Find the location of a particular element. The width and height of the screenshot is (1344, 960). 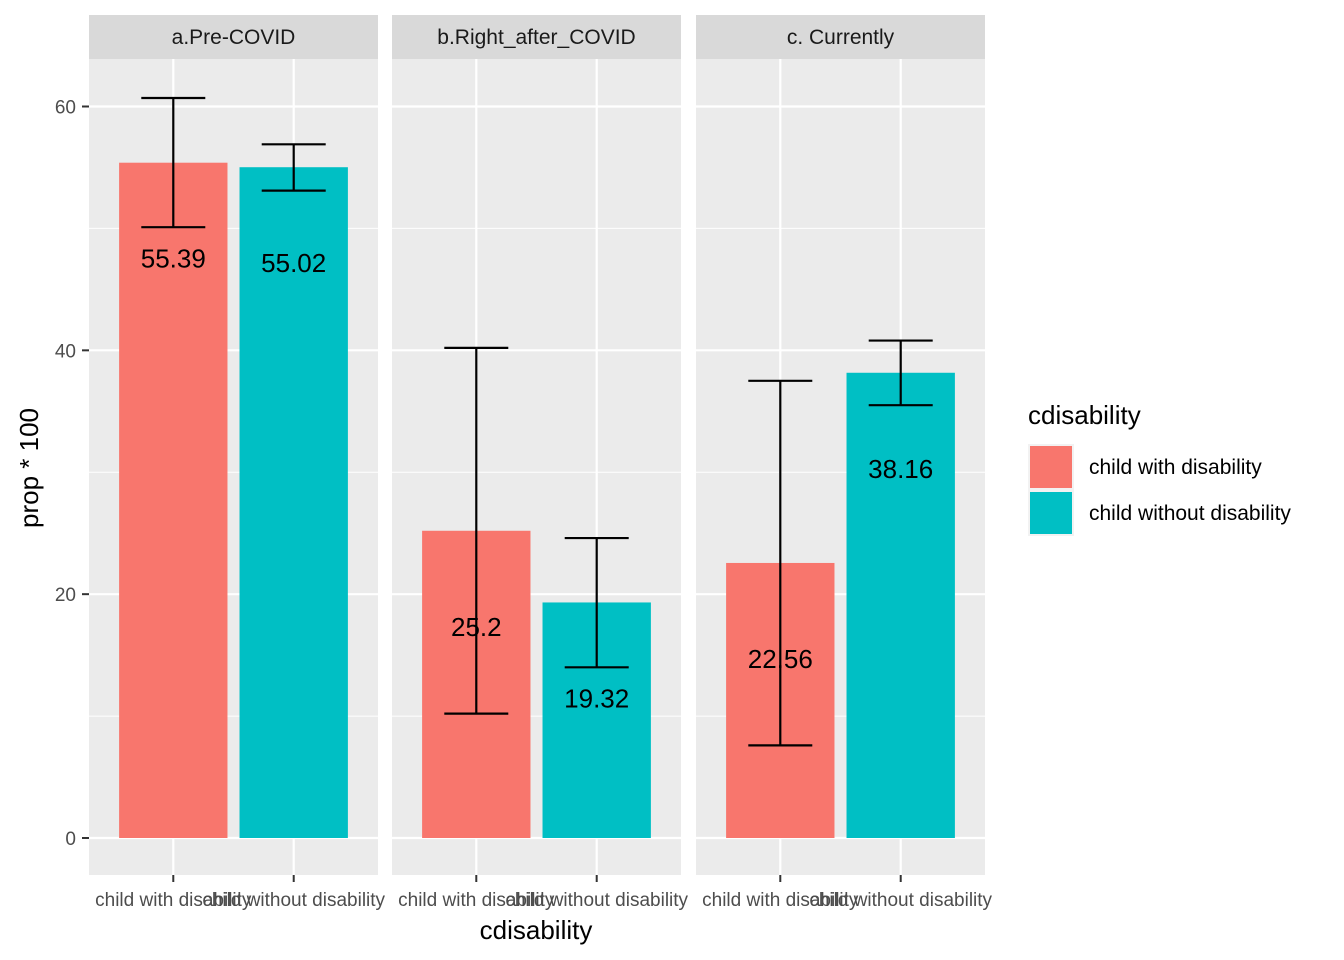

bar-value-label: 19.32 is located at coordinates (596, 698).